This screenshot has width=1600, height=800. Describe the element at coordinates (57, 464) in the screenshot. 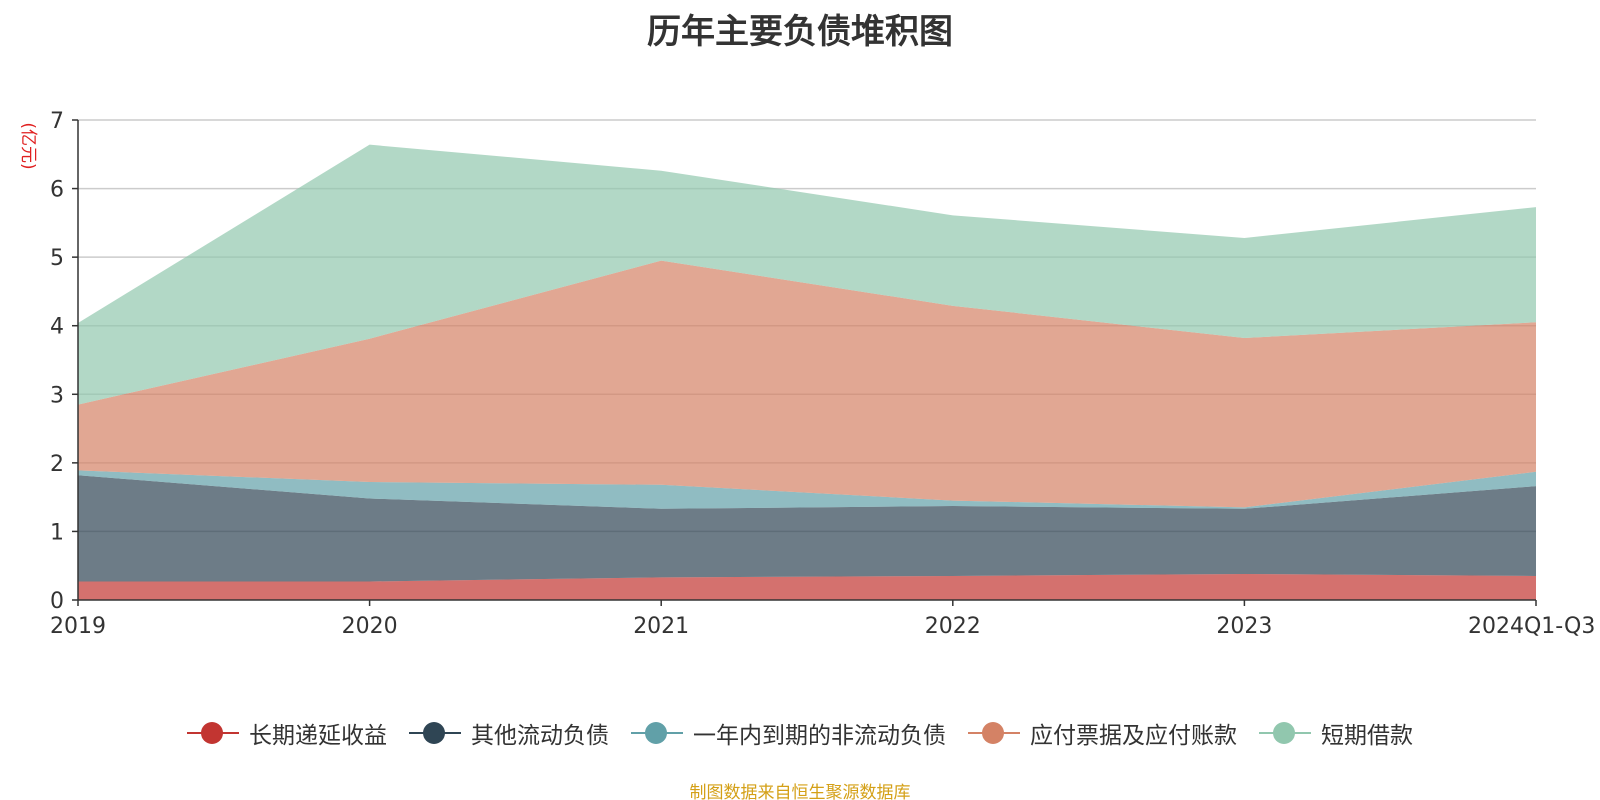

I see `y-tick-label: 2` at that location.